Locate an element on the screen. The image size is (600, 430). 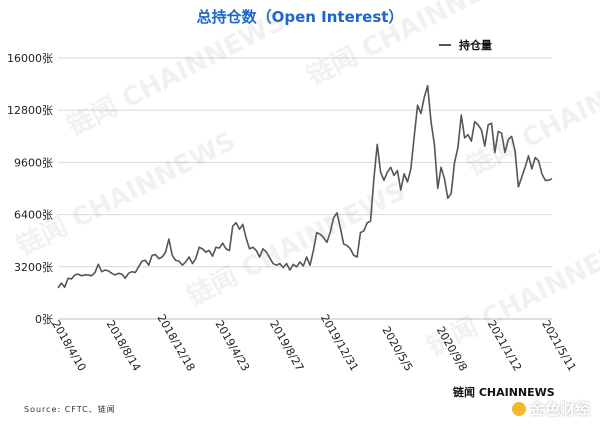
x-tick-label: 2019/4/23 is located at coordinates (232, 345).